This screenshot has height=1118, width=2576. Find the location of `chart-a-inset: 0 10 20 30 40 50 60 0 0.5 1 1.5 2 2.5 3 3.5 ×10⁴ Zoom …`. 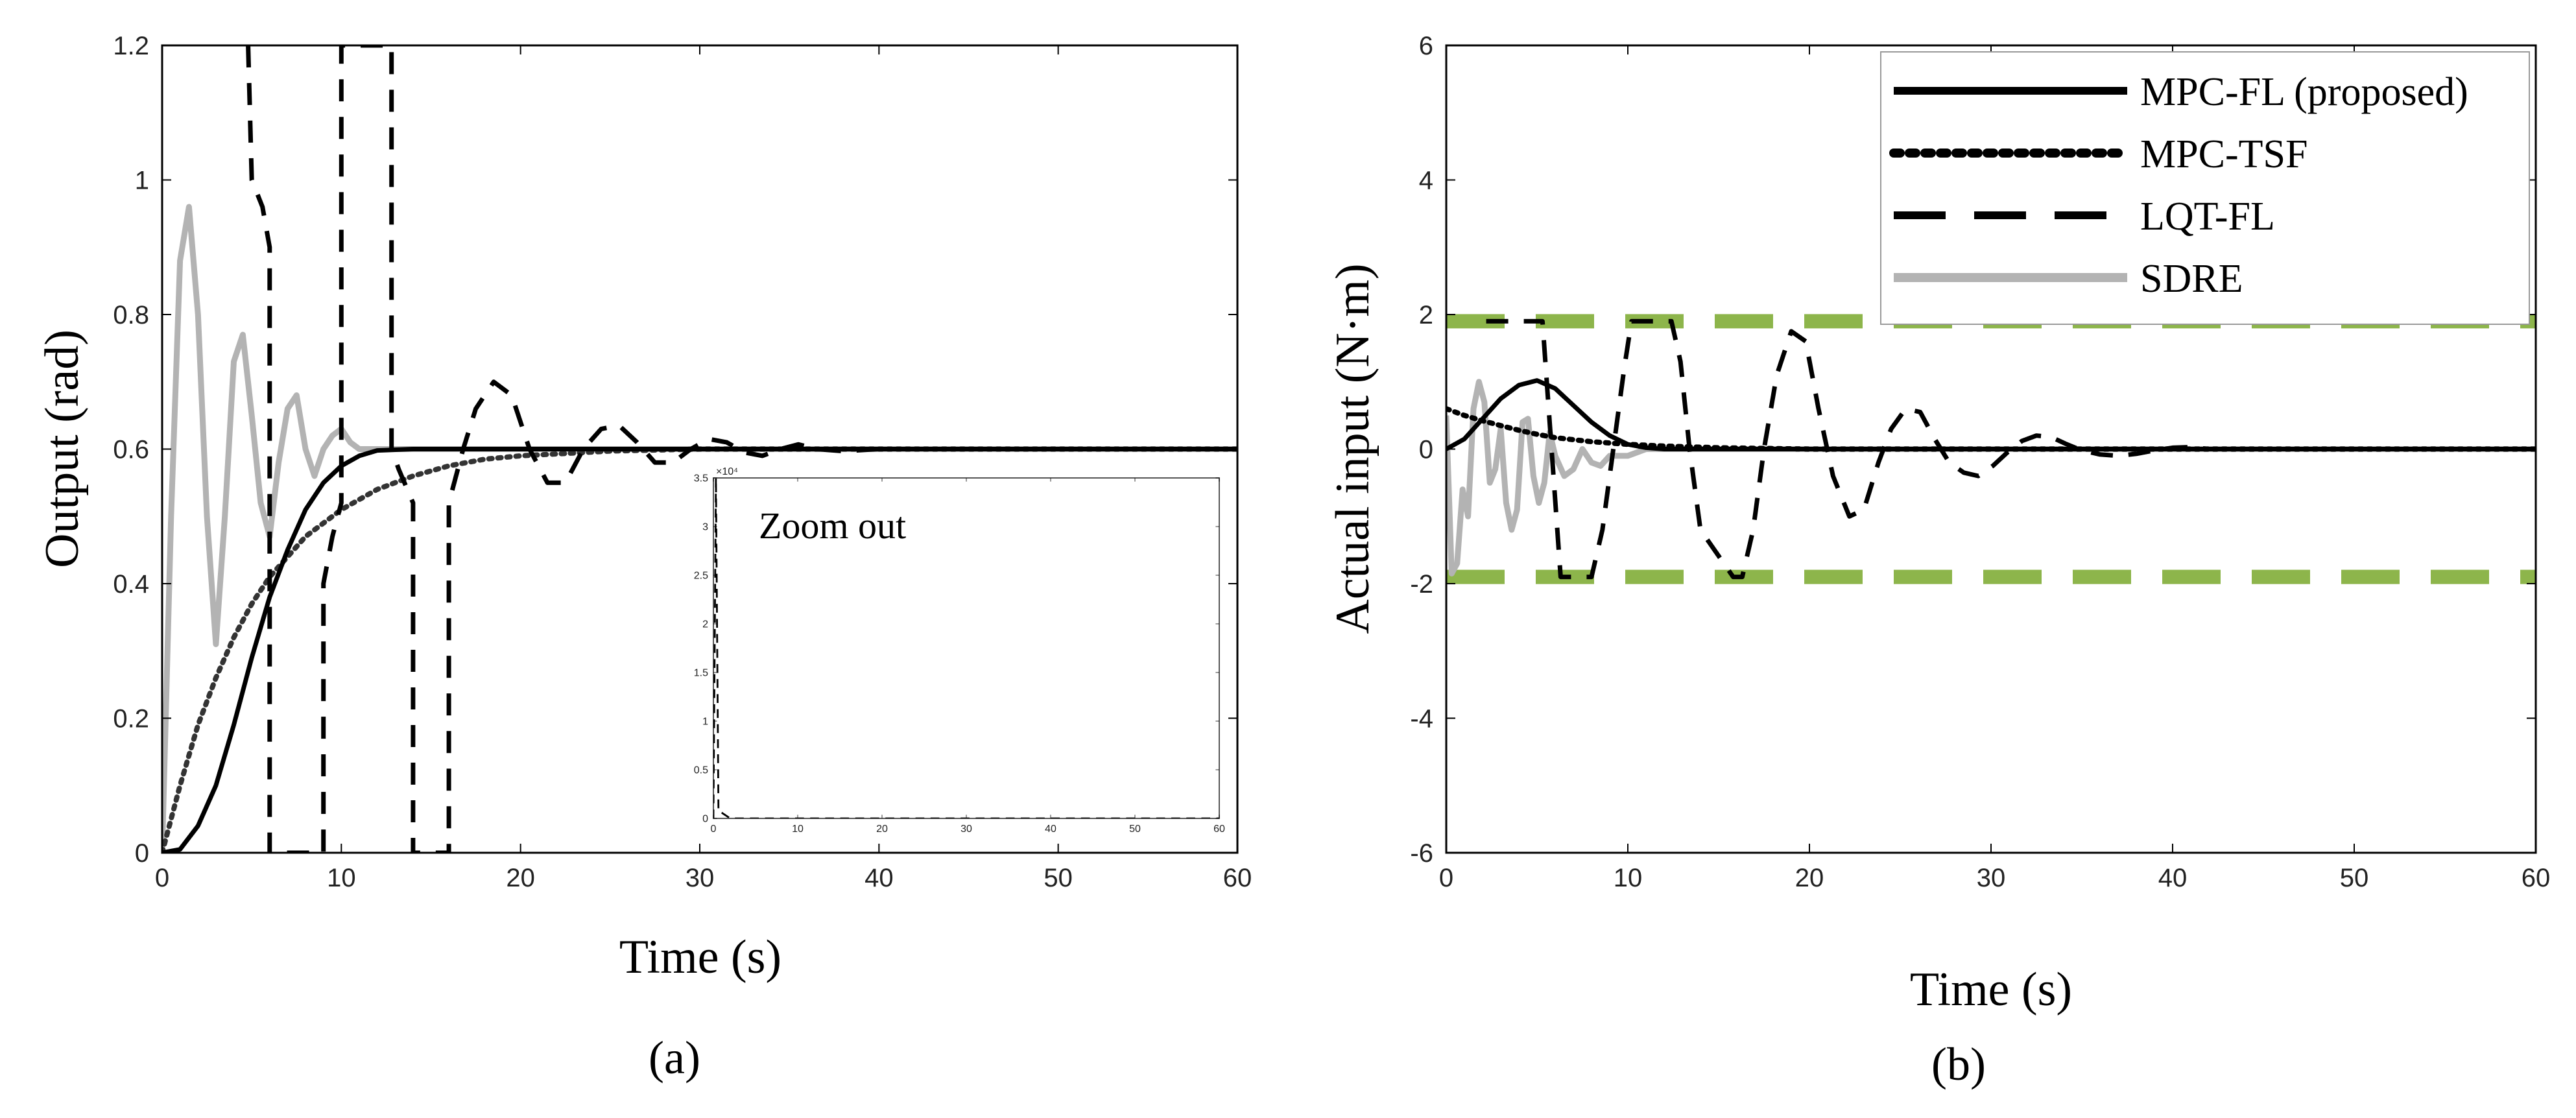

chart-a-inset: 0 10 20 30 40 50 60 0 0.5 1 1.5 2 2.5 3 3.5 ×10⁴ Zoom … is located at coordinates (959, 651).